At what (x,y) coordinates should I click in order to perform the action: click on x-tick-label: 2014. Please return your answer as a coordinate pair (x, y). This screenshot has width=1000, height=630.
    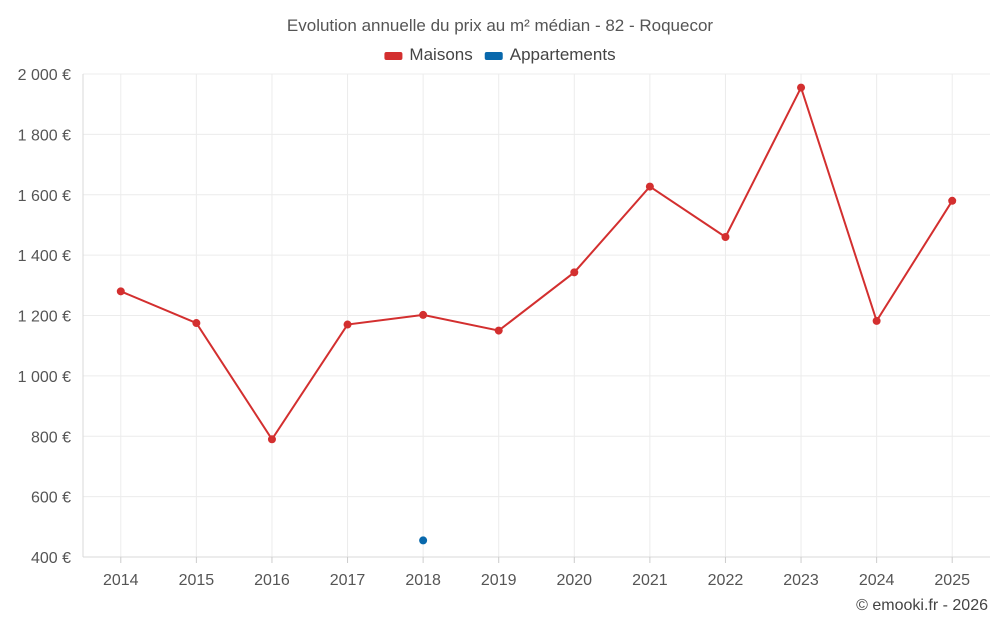
    Looking at the image, I should click on (121, 580).